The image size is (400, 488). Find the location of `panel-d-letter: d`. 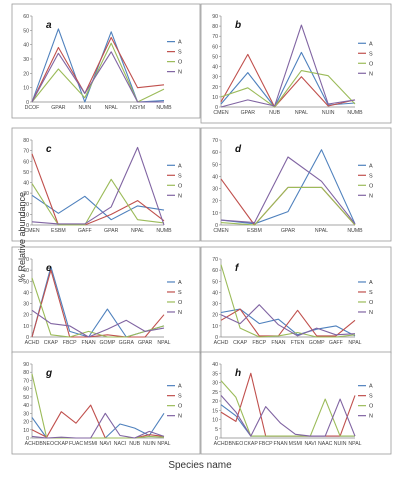

panel-d-letter: d is located at coordinates (238, 149).